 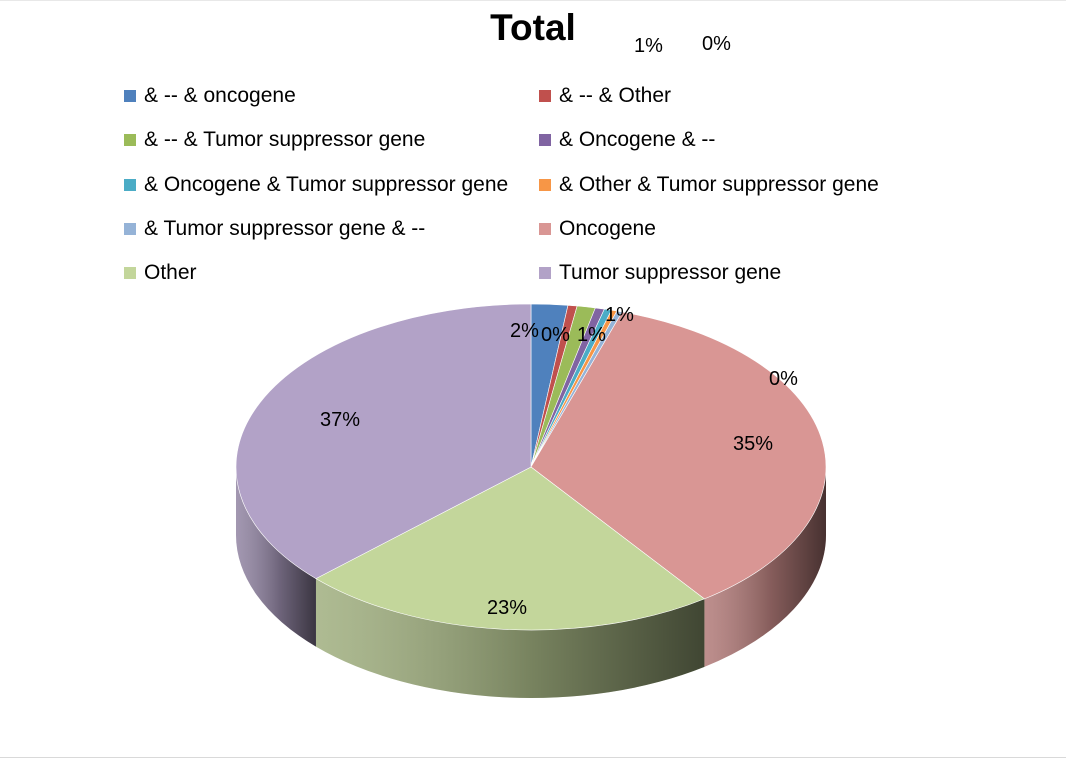 I want to click on legend-label: & Tumor suppressor gene & --, so click(x=285, y=228).